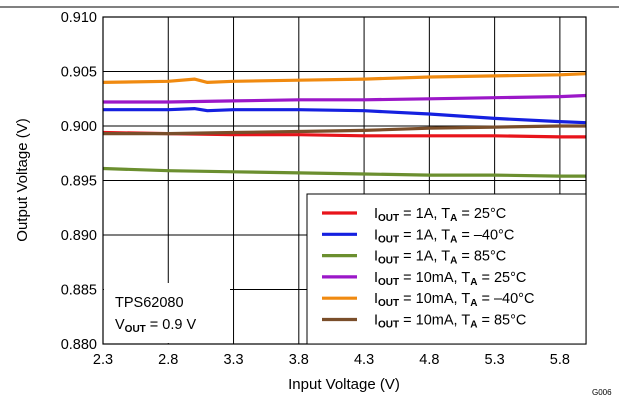 This screenshot has width=619, height=401. What do you see at coordinates (450, 279) in the screenshot?
I see `legend-label-4: IOUT = 10mA, TA = 25°C` at bounding box center [450, 279].